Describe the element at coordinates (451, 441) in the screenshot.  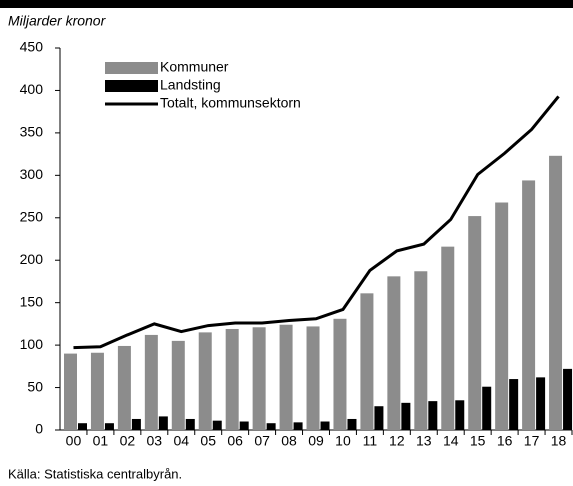
I see `x-tick-label: 14` at that location.